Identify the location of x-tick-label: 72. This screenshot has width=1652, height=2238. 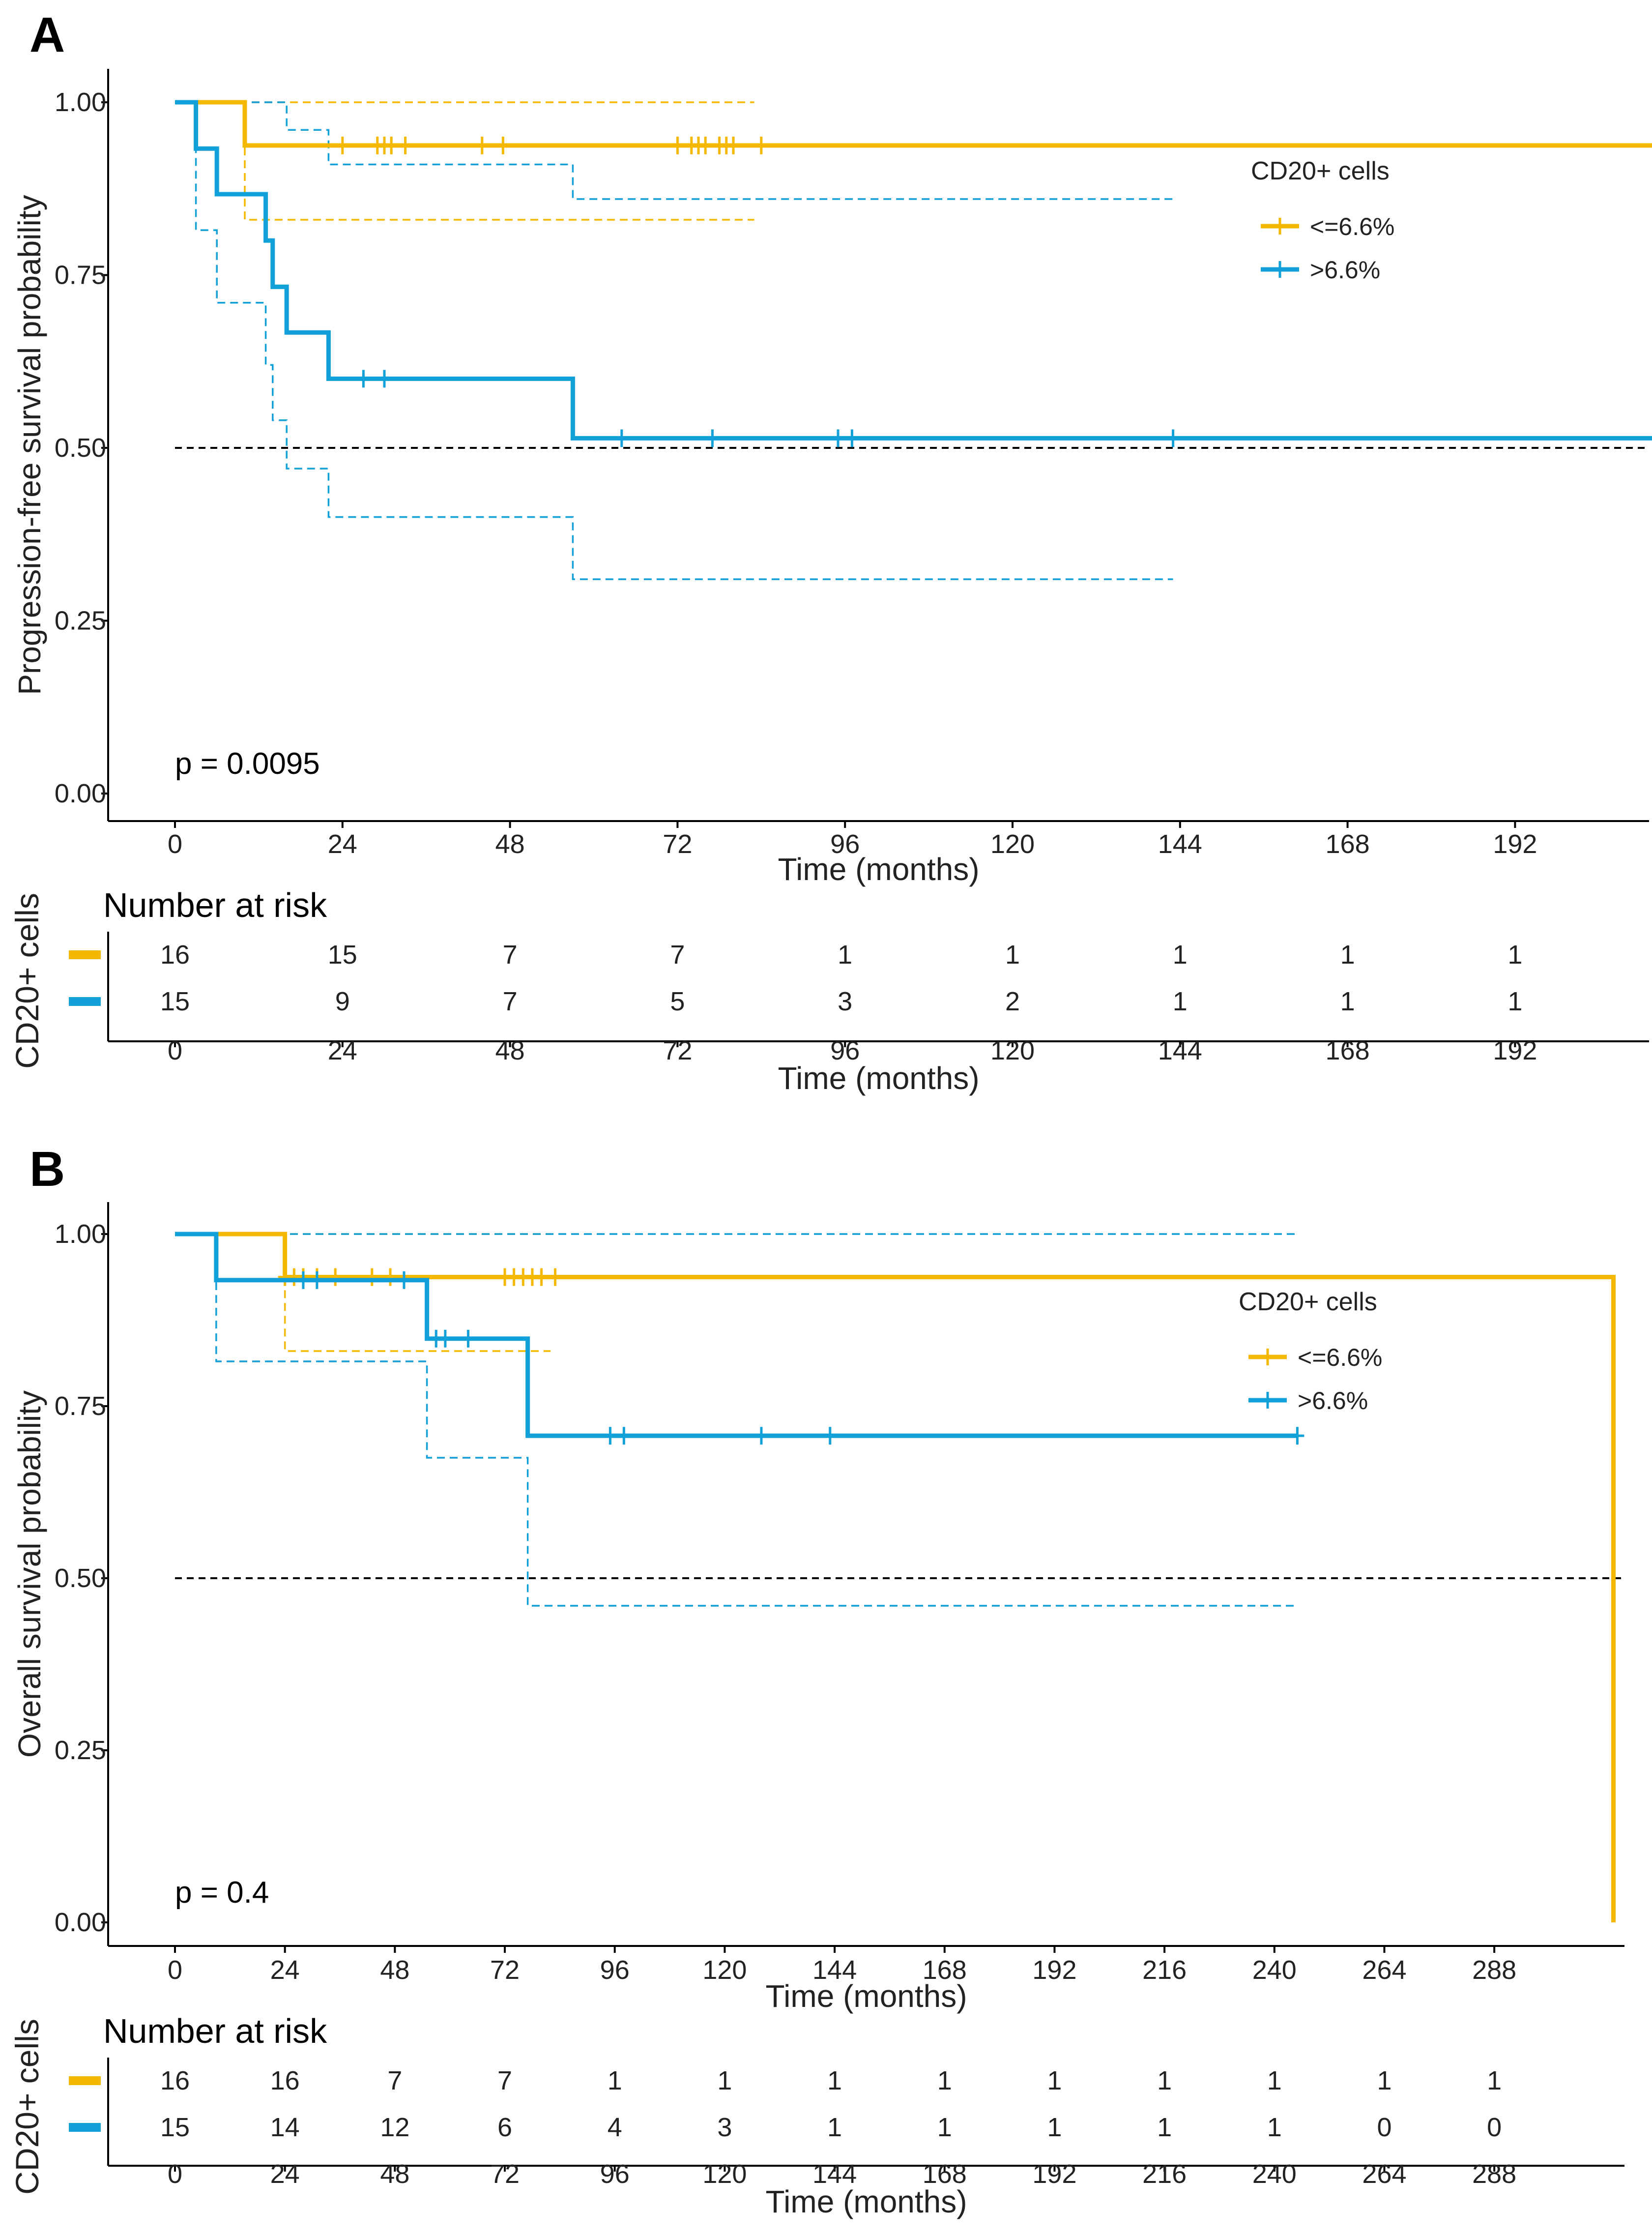
(677, 844).